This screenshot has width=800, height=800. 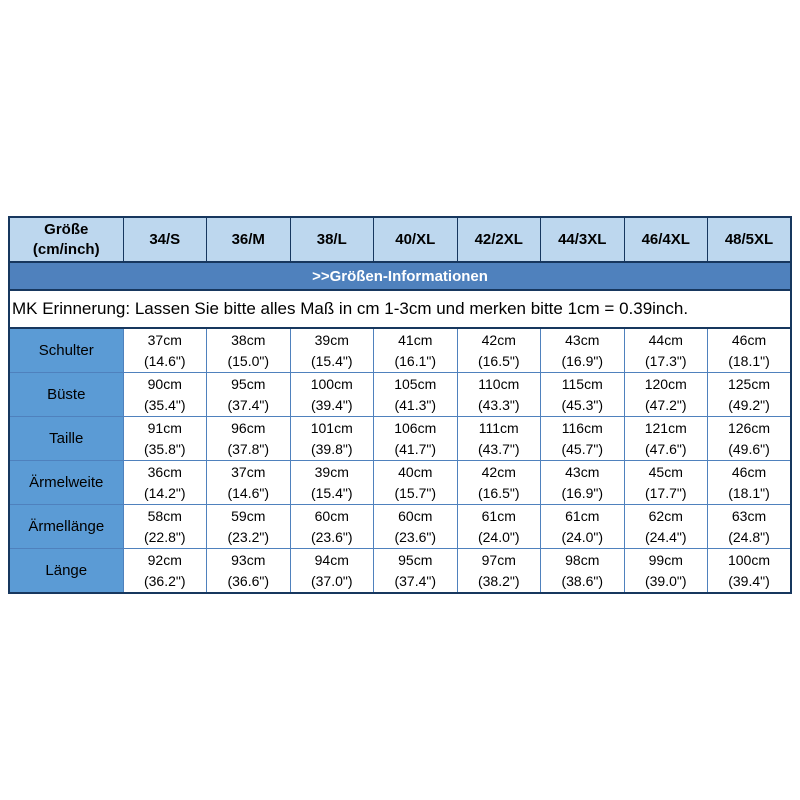 I want to click on column-header: 44/3XL, so click(x=582, y=239).